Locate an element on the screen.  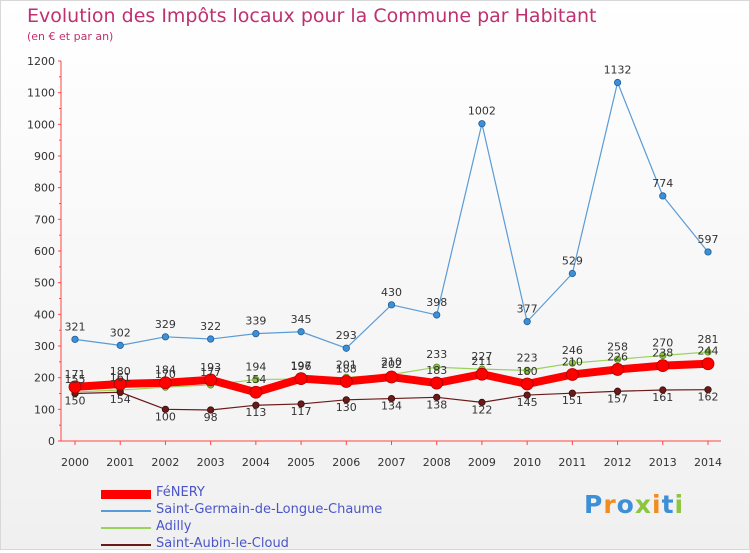
data-label: 202 is located at coordinates (391, 364).